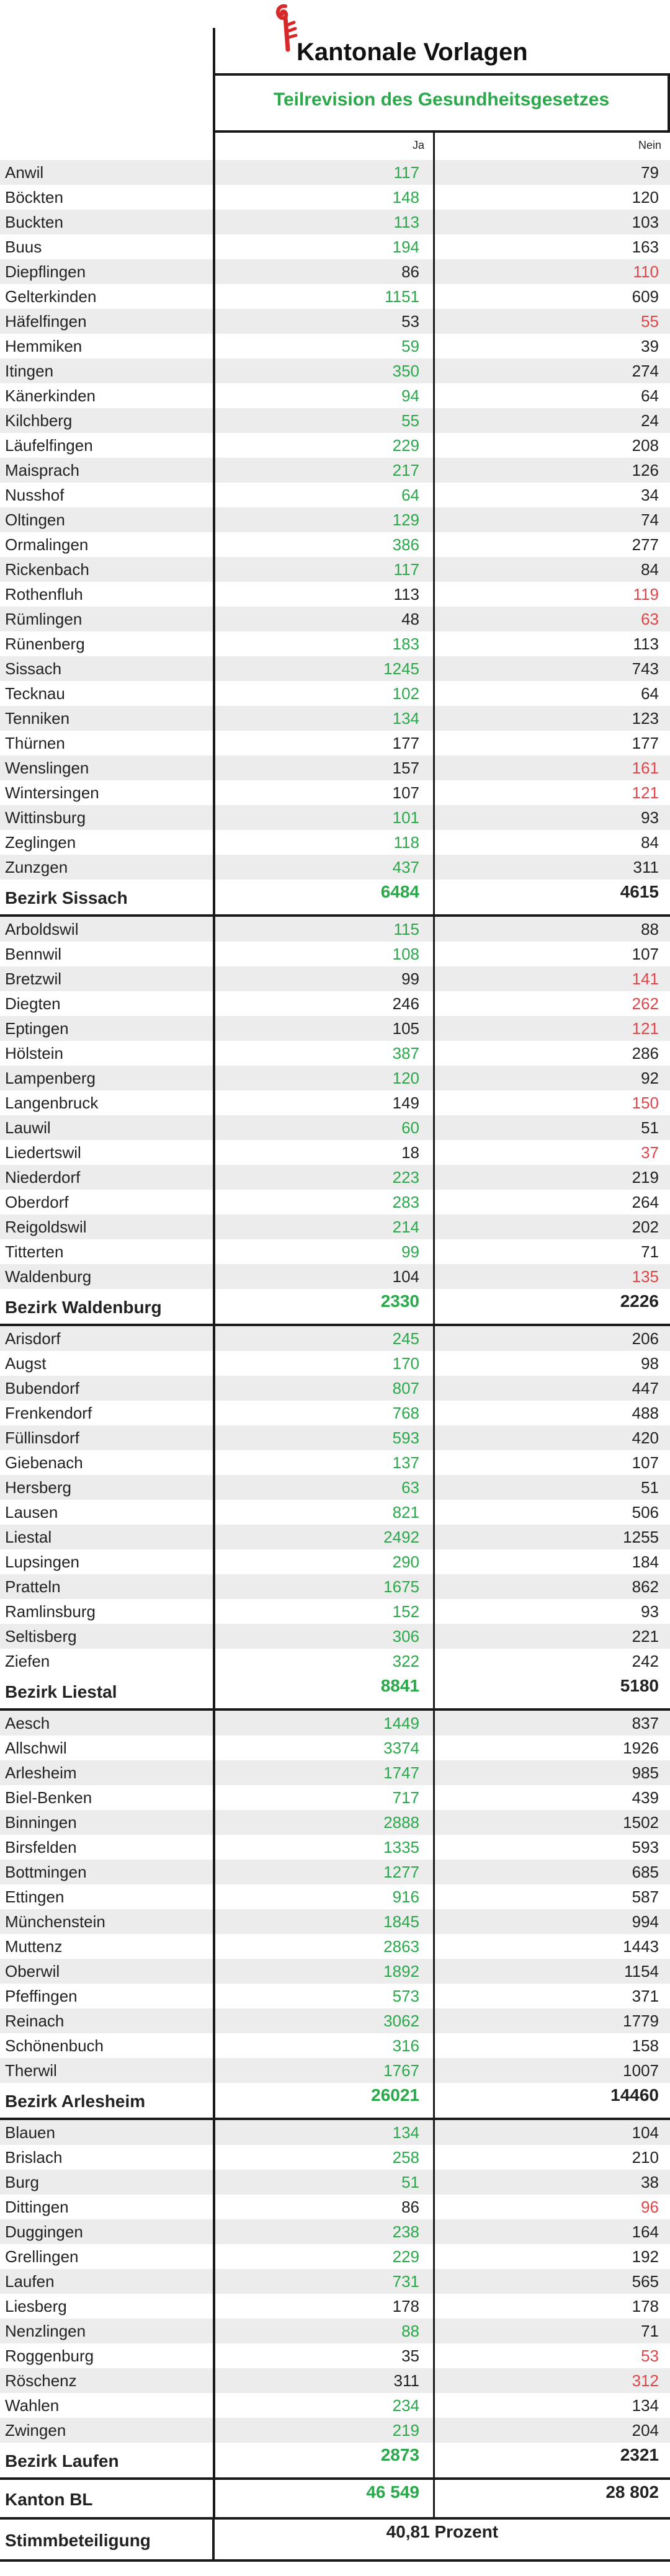 This screenshot has width=670, height=2576. I want to click on nein-votes: 210, so click(551, 2157).